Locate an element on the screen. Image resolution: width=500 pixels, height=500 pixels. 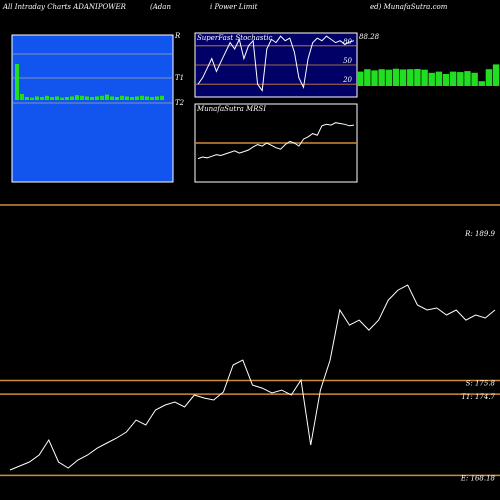
mini-label: R is located at coordinates (177, 36).